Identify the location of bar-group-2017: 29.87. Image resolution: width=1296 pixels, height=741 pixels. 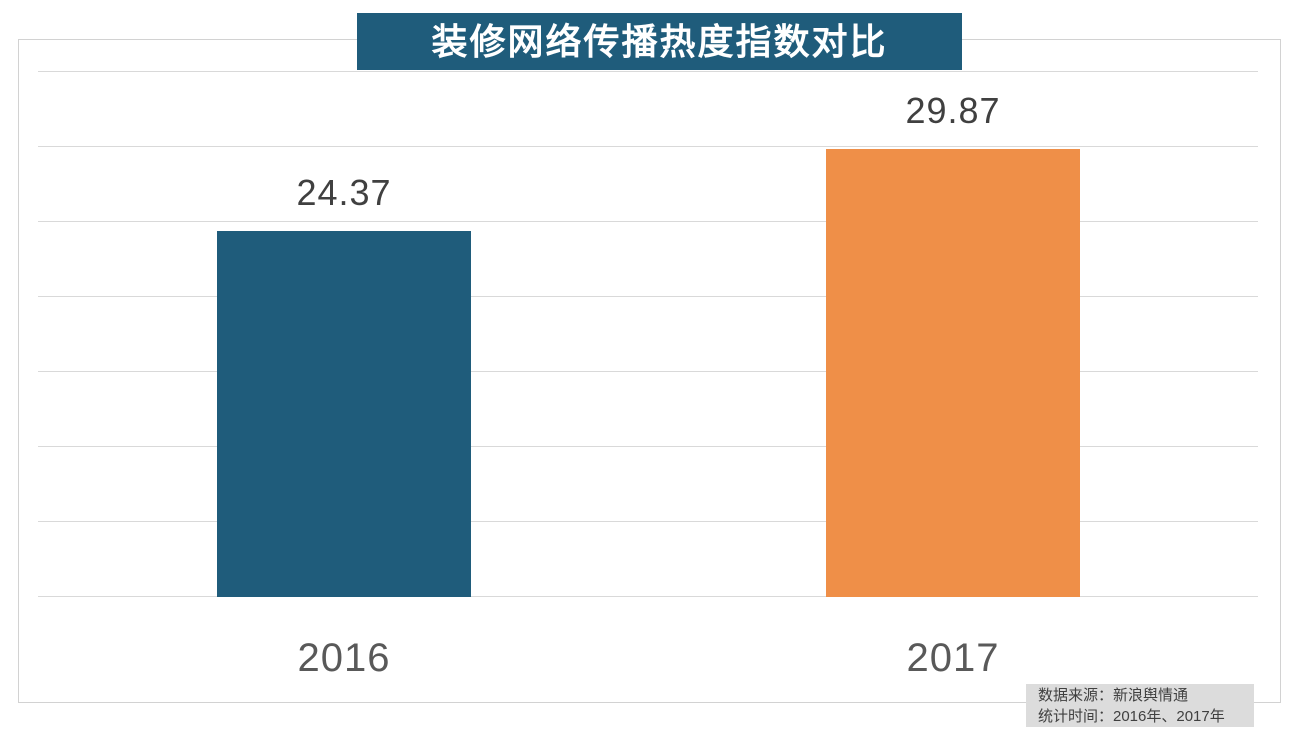
(953, 345).